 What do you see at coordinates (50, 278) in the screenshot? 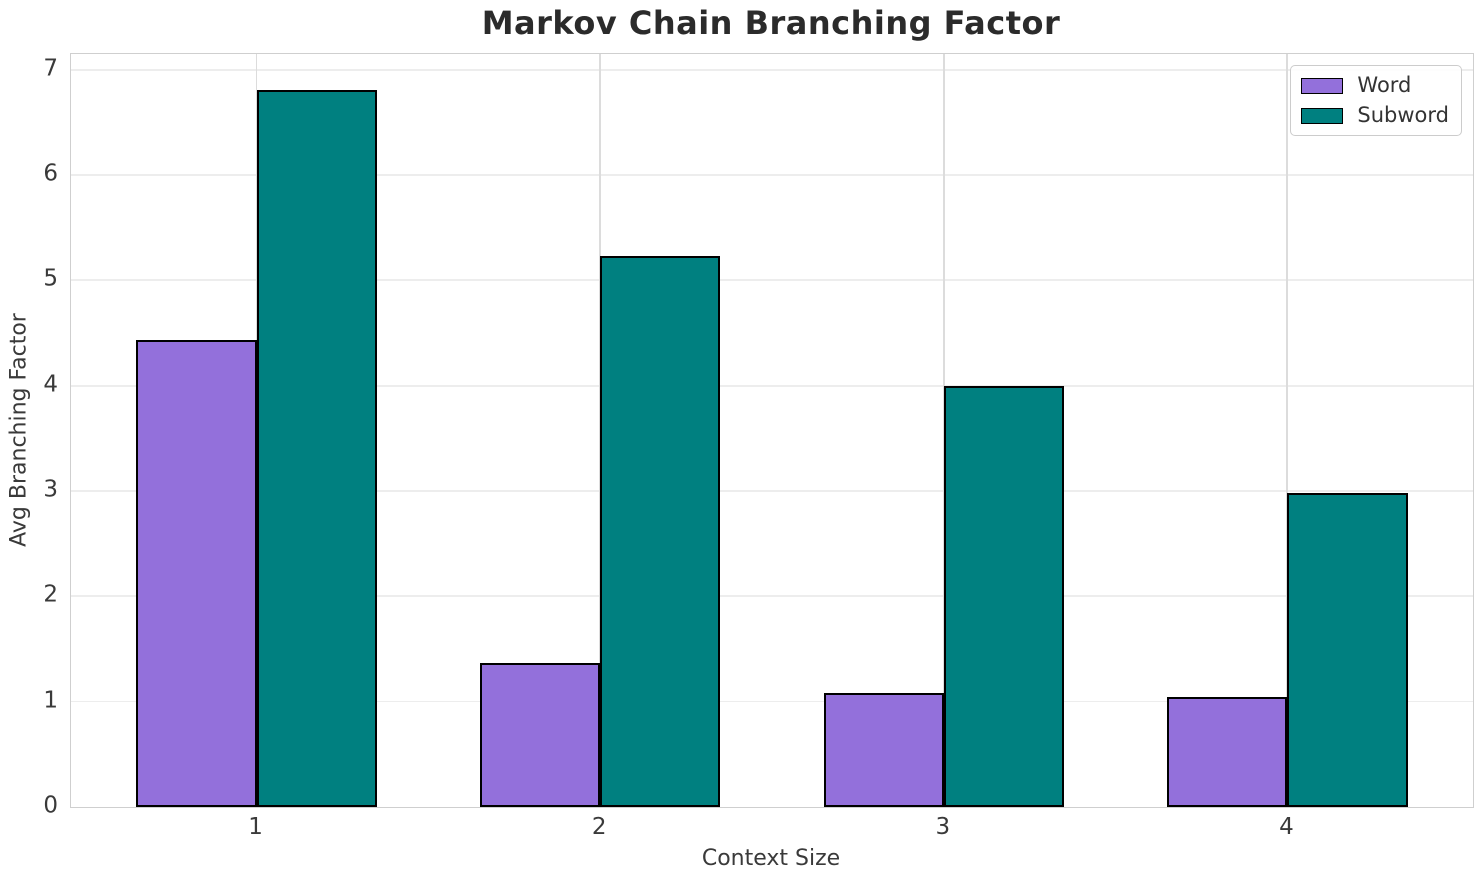
I see `y-tick-label: 5` at bounding box center [50, 278].